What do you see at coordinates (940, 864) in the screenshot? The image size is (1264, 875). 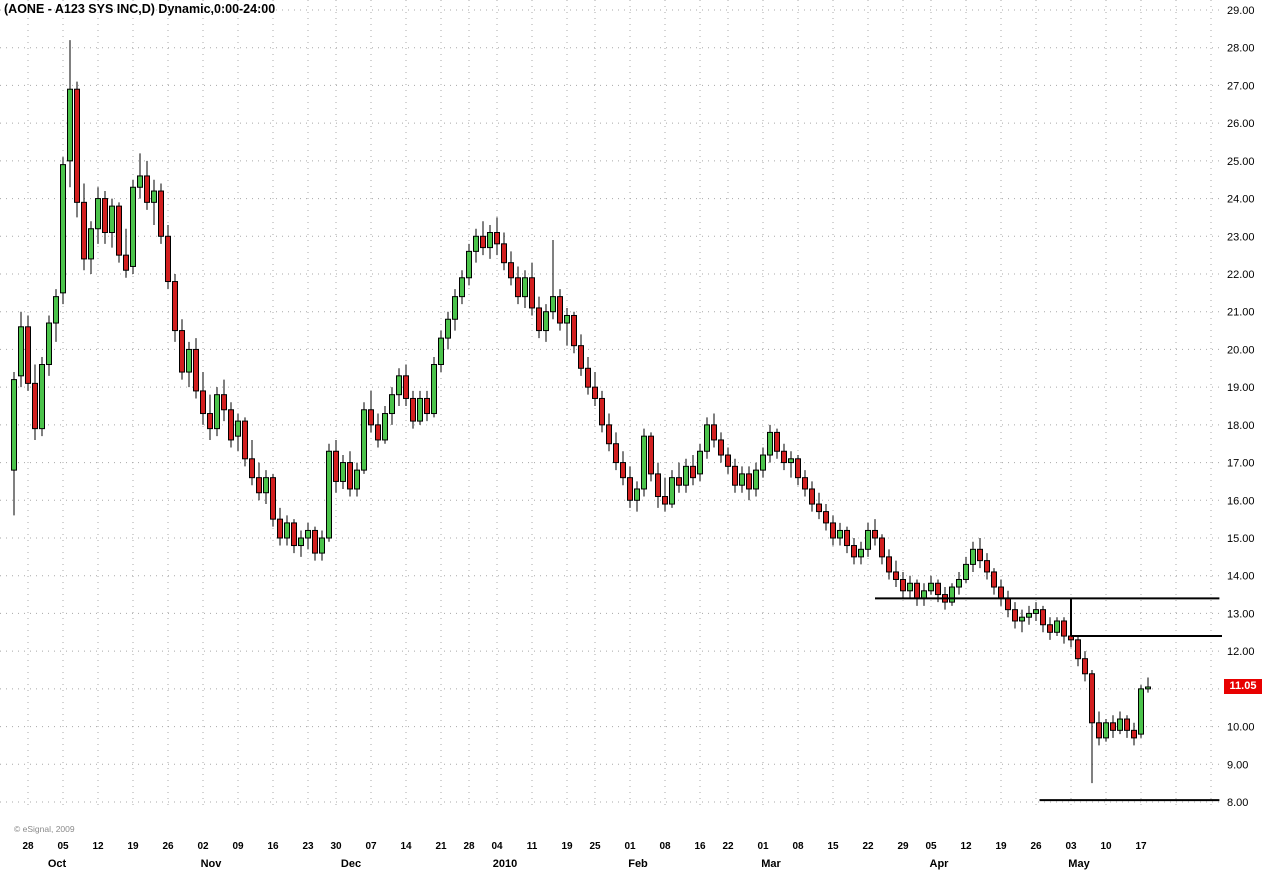 I see `x-axis-month-label: Apr` at bounding box center [940, 864].